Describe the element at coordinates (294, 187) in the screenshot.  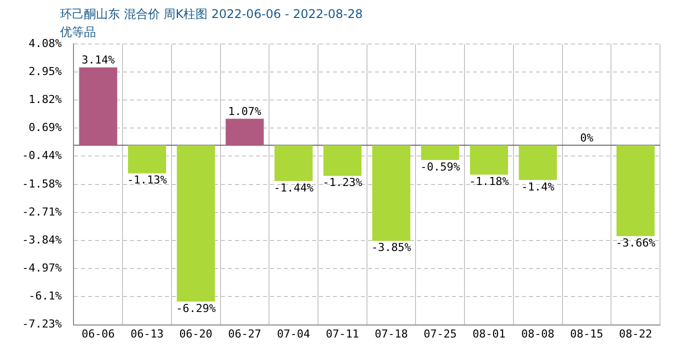
I see `data-label: -1.44%` at that location.